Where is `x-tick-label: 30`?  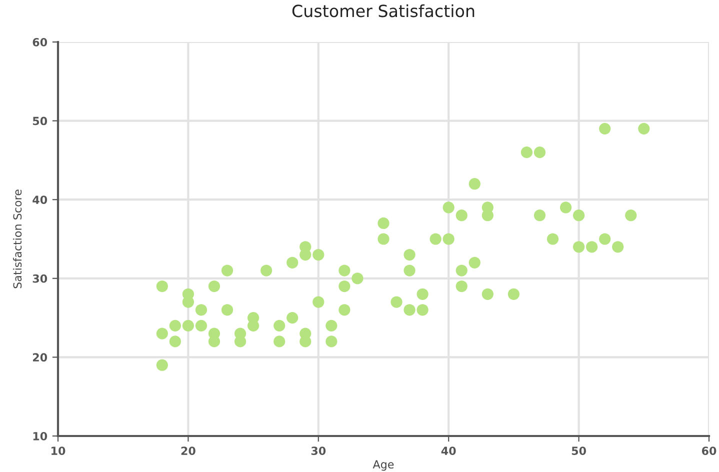 x-tick-label: 30 is located at coordinates (318, 451).